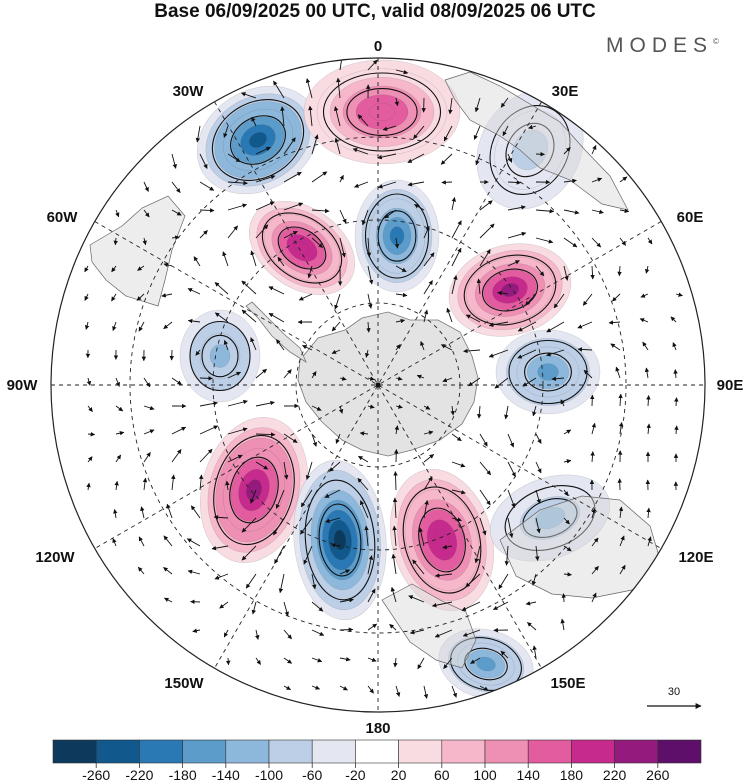  What do you see at coordinates (226, 775) in the screenshot?
I see `colorbar-tick-label: -140` at bounding box center [226, 775].